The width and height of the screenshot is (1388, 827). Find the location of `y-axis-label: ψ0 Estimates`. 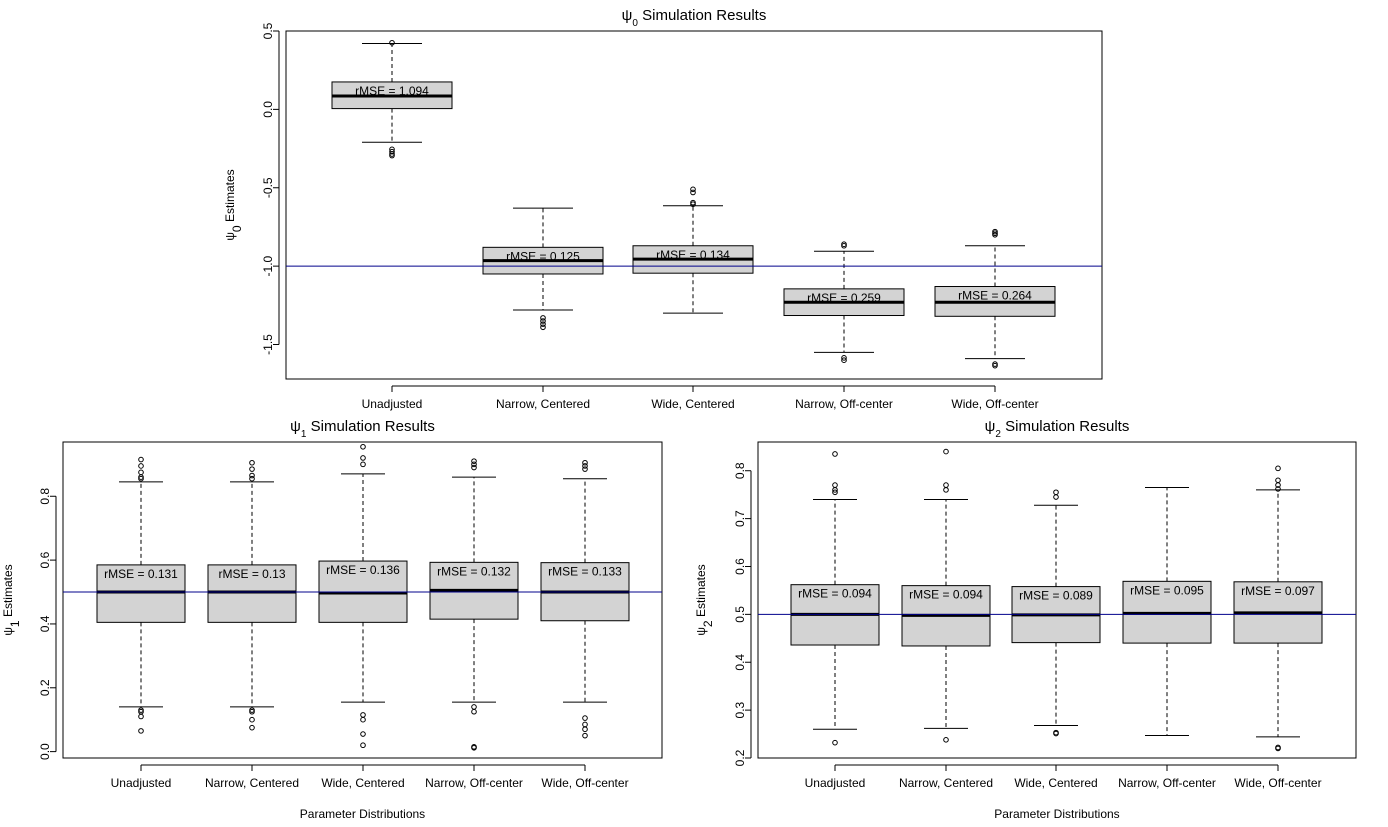

y-axis-label: ψ0 Estimates is located at coordinates (233, 204).